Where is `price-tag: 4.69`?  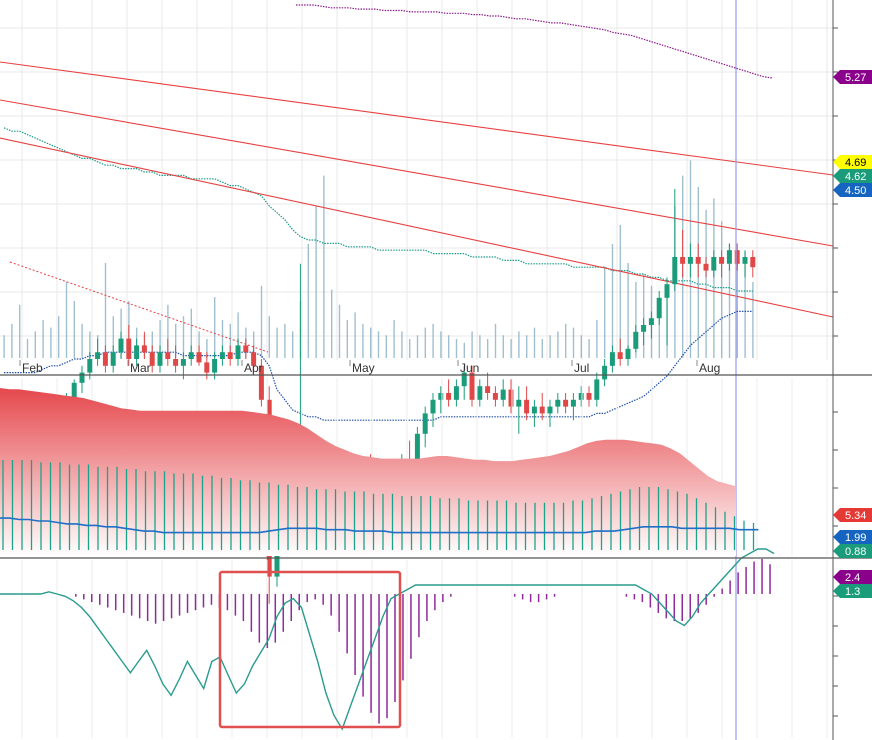 price-tag: 4.69 is located at coordinates (852, 162).